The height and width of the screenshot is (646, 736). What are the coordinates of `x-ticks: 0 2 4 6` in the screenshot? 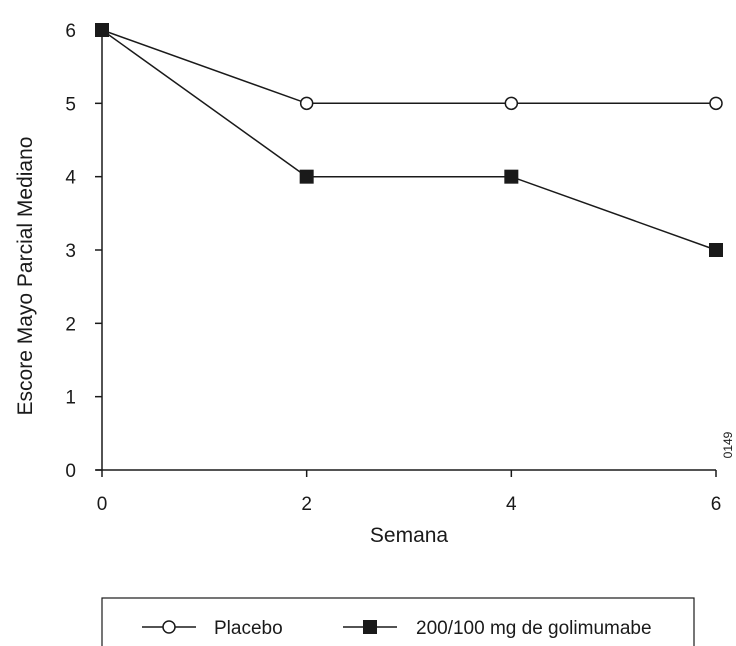 It's located at (409, 492).